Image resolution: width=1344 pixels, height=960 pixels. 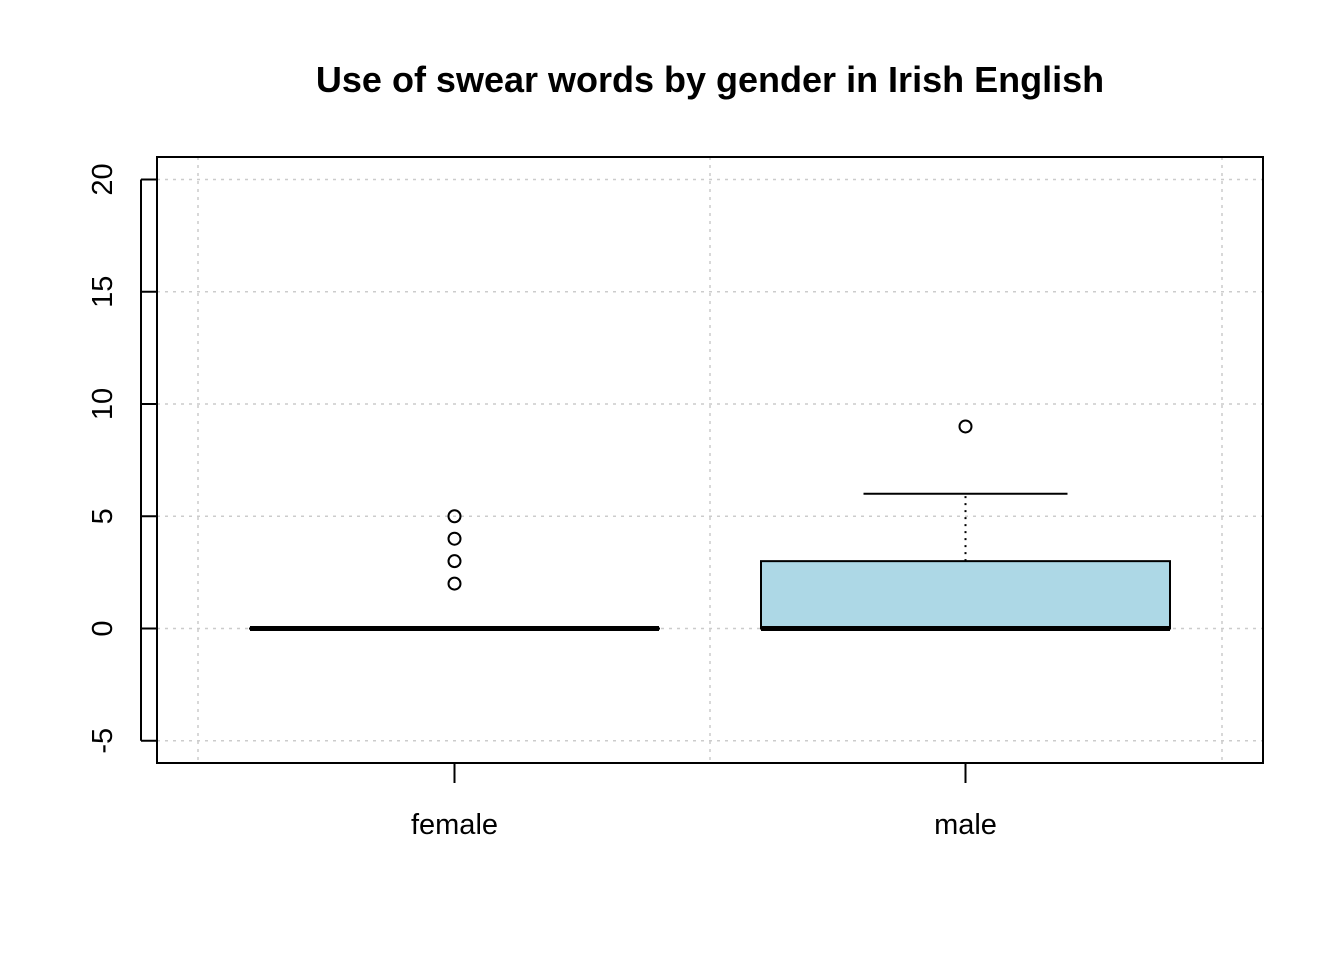 What do you see at coordinates (103, 292) in the screenshot?
I see `y-tick-label: 15` at bounding box center [103, 292].